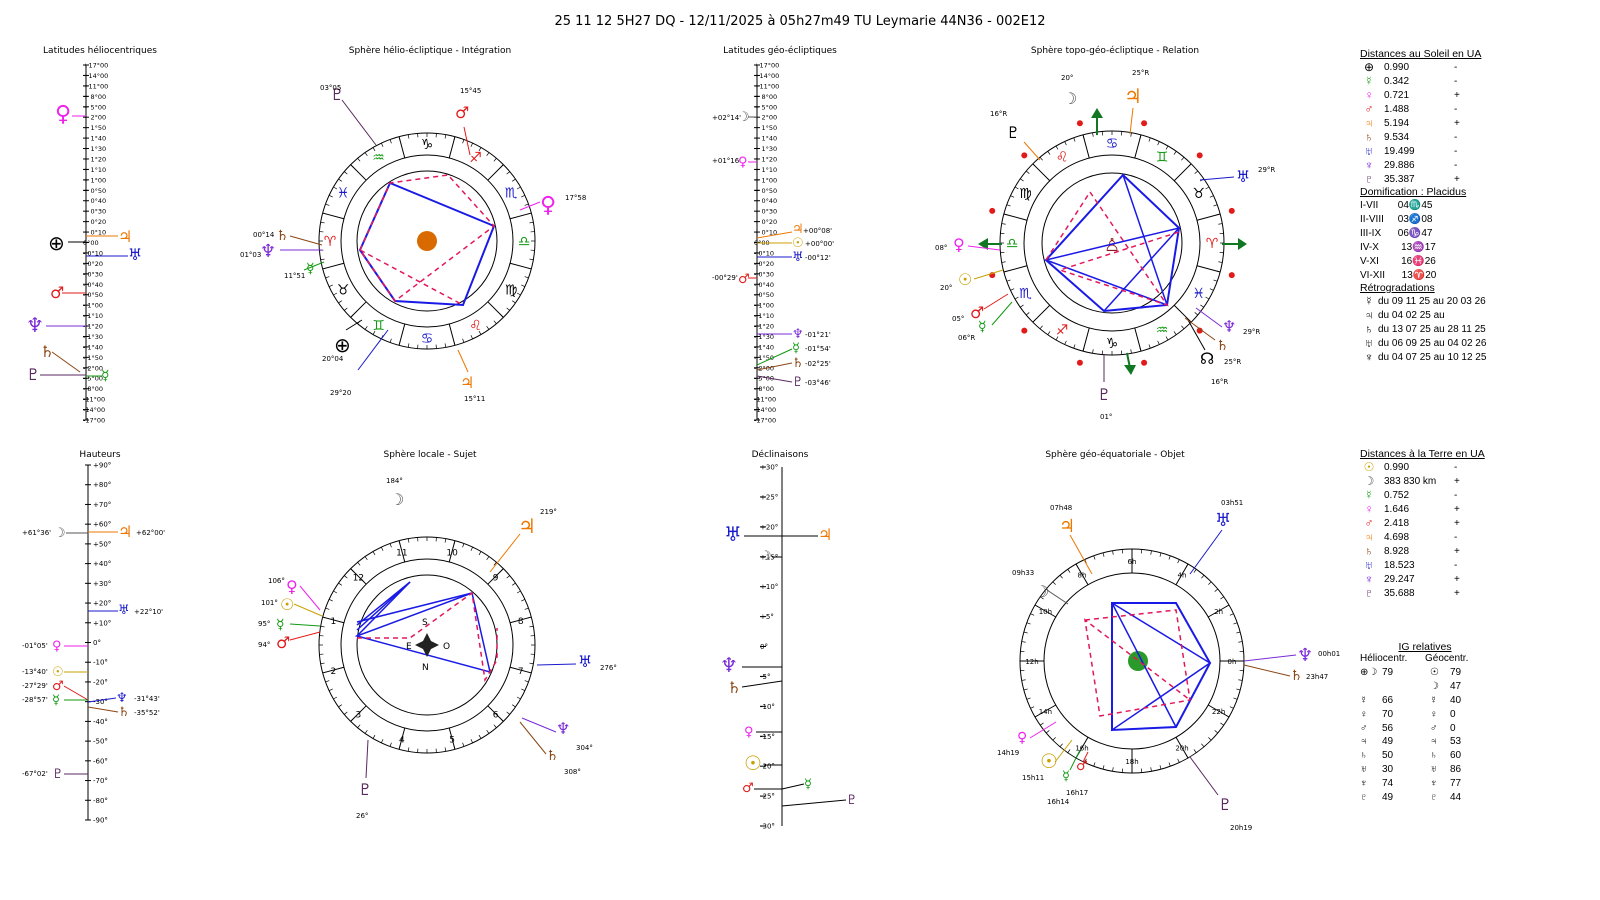 This screenshot has width=1600, height=900. I want to click on house-number-label: 3, so click(359, 716).